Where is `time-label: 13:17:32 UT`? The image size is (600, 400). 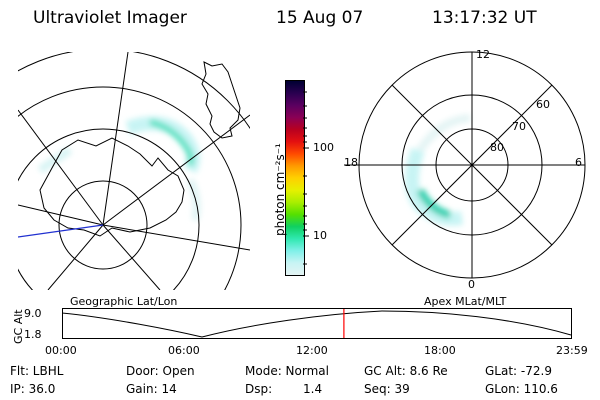 time-label: 13:17:32 UT is located at coordinates (484, 18).